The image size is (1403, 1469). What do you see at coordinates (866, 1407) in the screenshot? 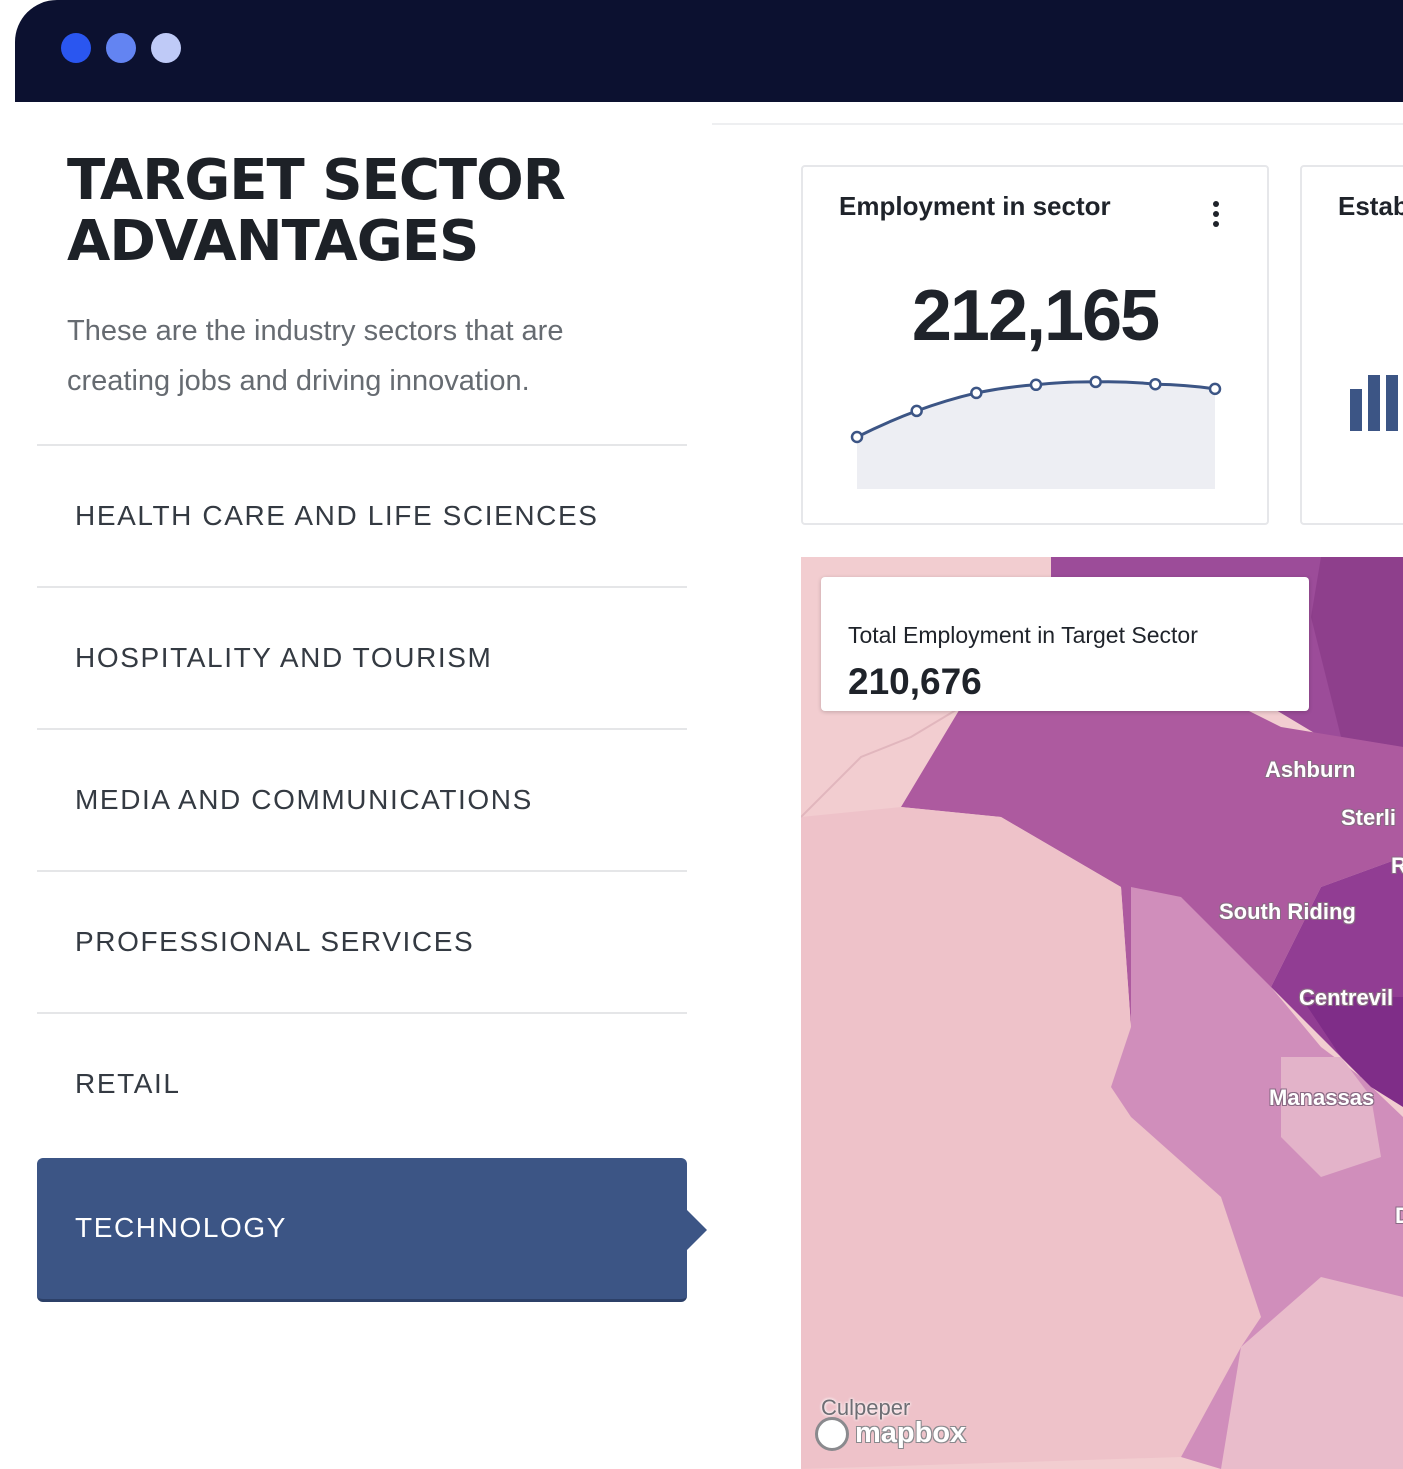
I see `map-label-culpeper: Culpeper` at bounding box center [866, 1407].